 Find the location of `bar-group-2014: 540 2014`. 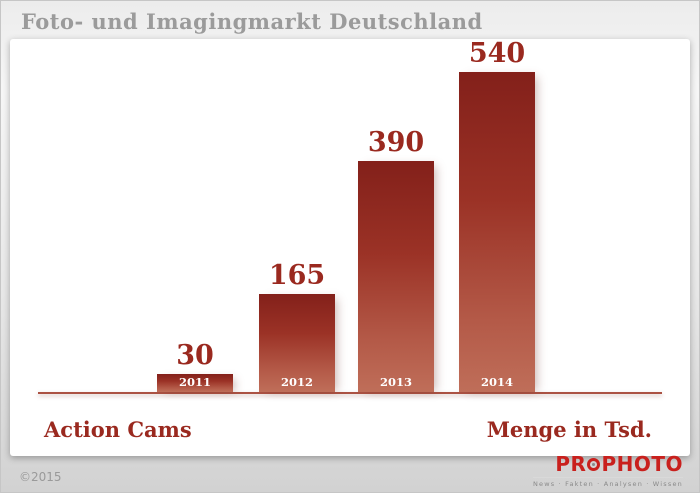

bar-group-2014: 540 2014 is located at coordinates (497, 216).